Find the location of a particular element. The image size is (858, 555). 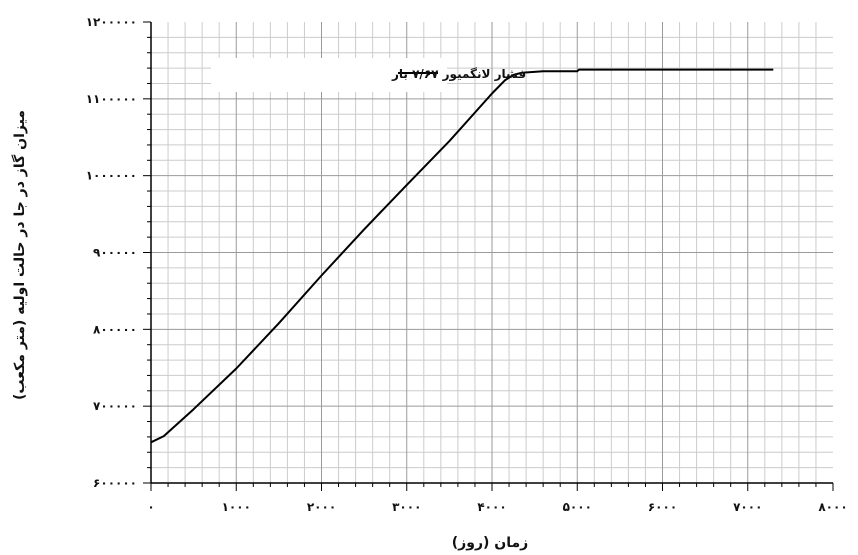

y-tick-label: ١٠٠٠٠٠٠ is located at coordinates (111, 176).